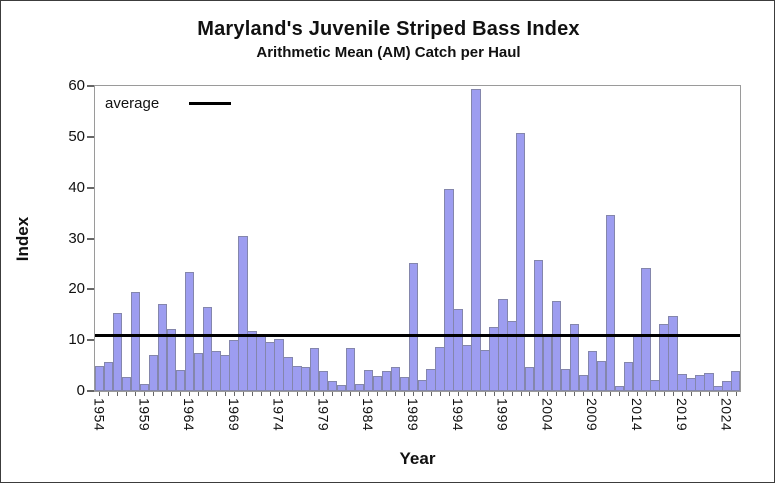 This screenshot has height=483, width=775. What do you see at coordinates (673, 394) in the screenshot?
I see `x-tick-2018` at bounding box center [673, 394].